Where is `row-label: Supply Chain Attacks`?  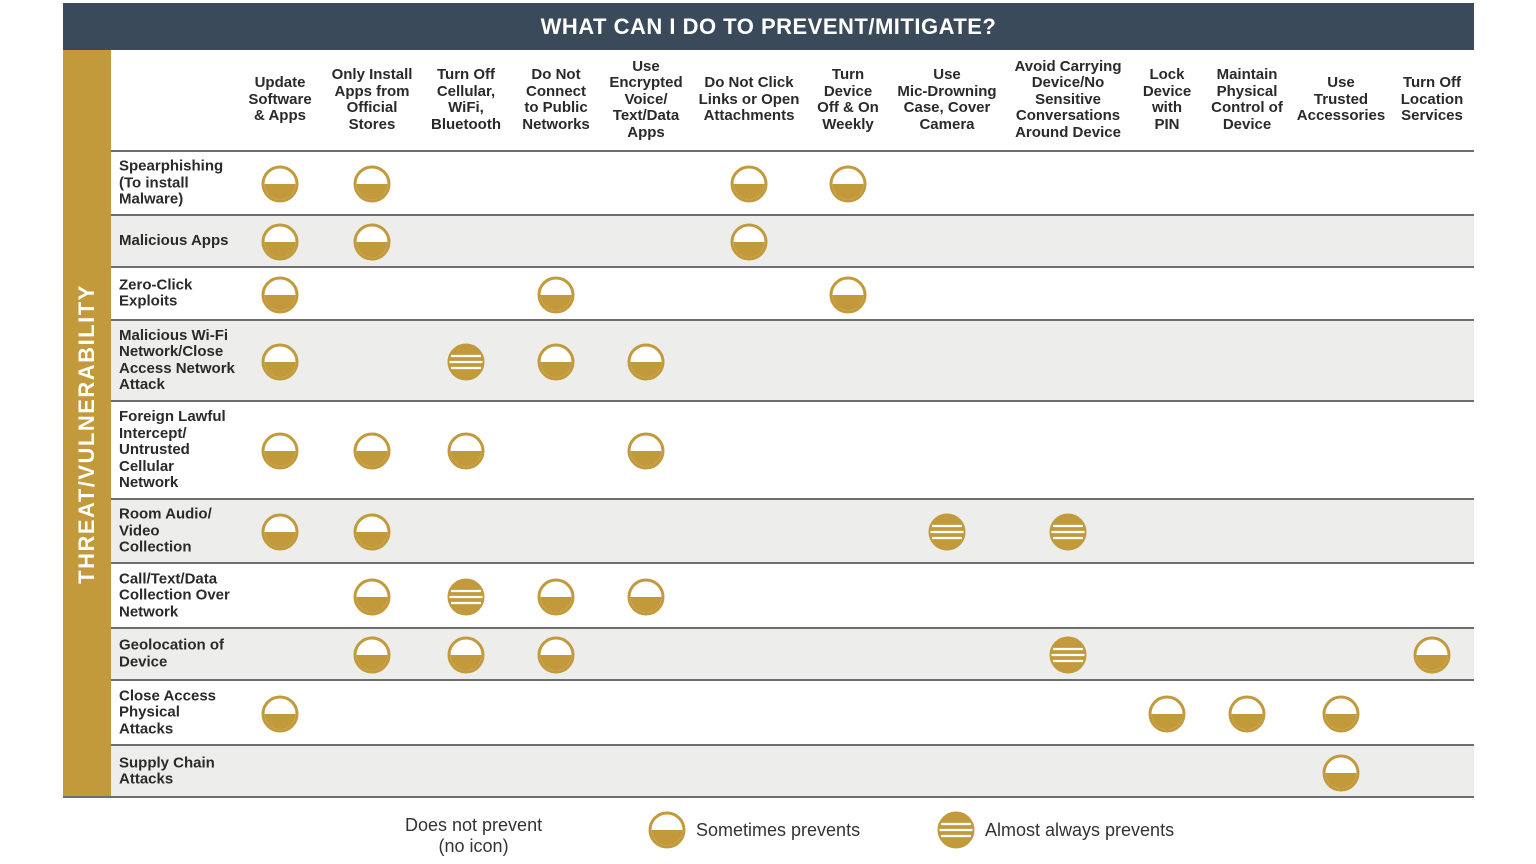 row-label: Supply Chain Attacks is located at coordinates (167, 771).